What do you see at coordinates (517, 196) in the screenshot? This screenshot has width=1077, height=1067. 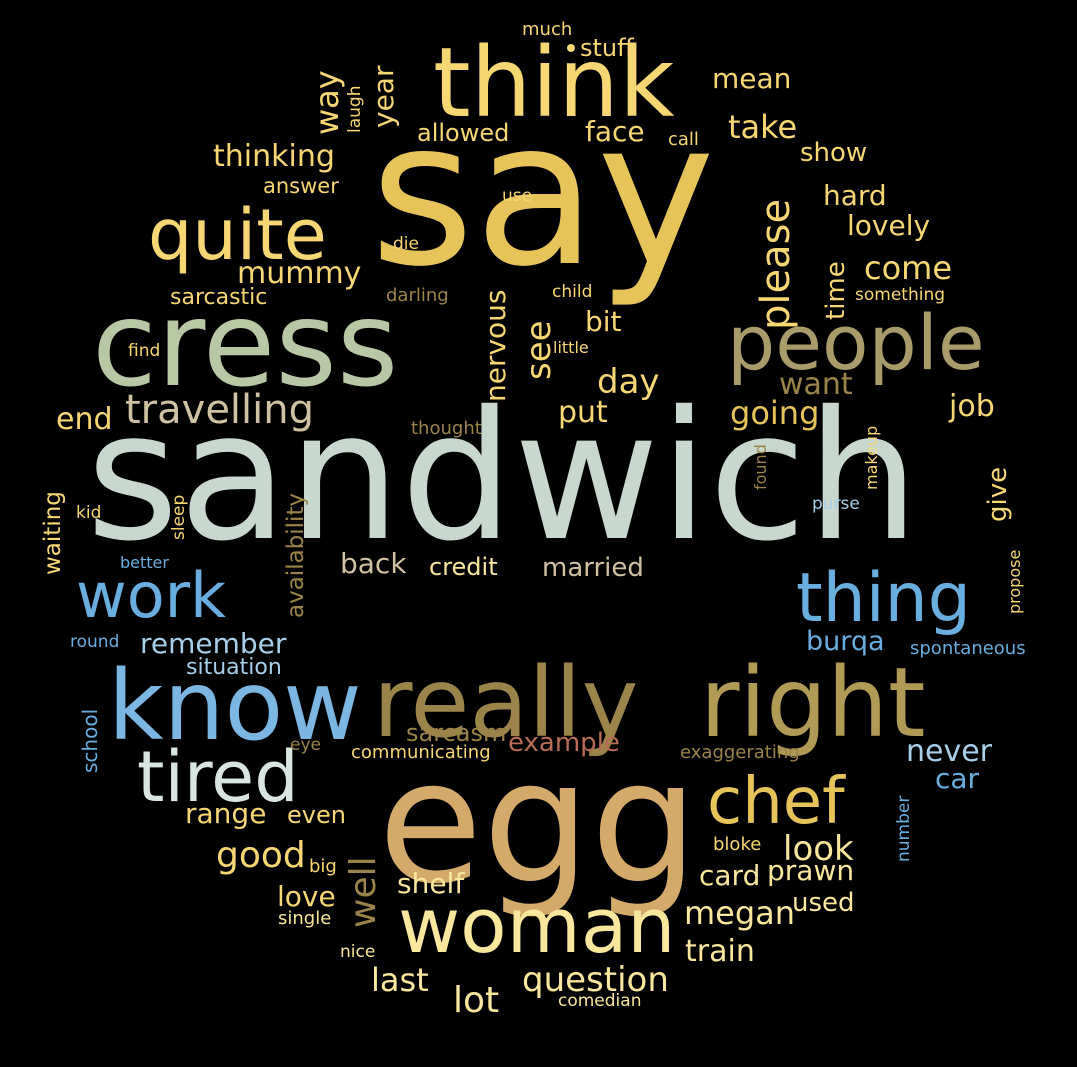 I see `word-use: use` at bounding box center [517, 196].